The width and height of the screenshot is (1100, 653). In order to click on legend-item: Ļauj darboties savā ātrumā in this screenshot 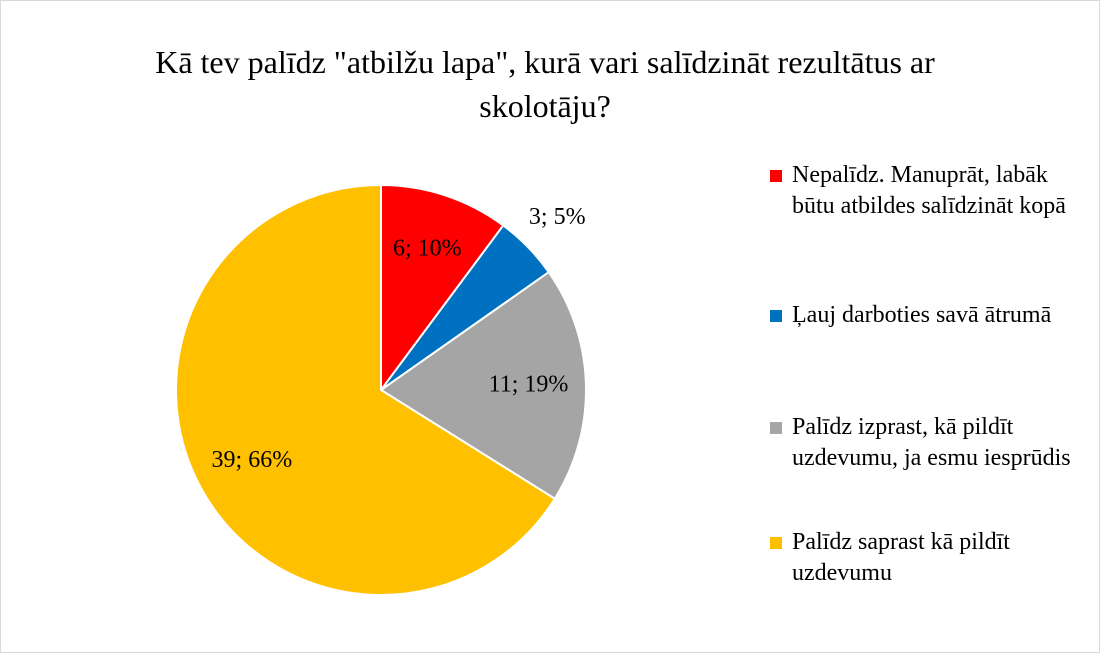, I will do `click(930, 315)`.